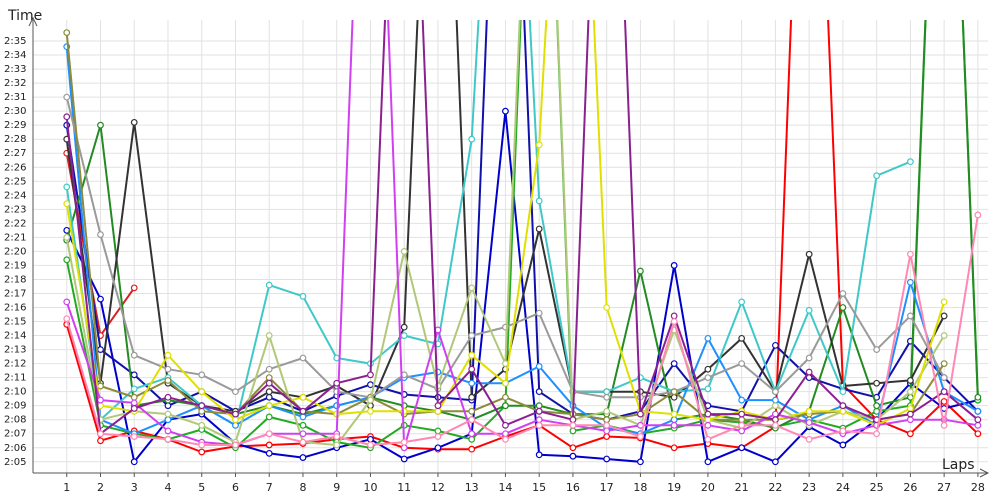  What do you see at coordinates (15, 195) in the screenshot?
I see `y-tick-label: 2:24` at bounding box center [15, 195].